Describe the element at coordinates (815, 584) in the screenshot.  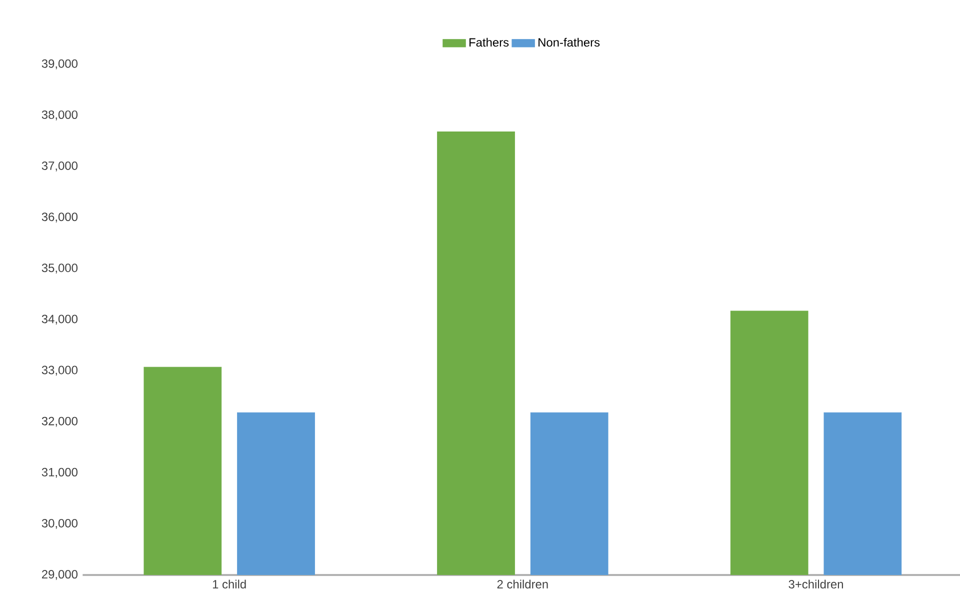
I see `x-tick-label: 3+children` at that location.